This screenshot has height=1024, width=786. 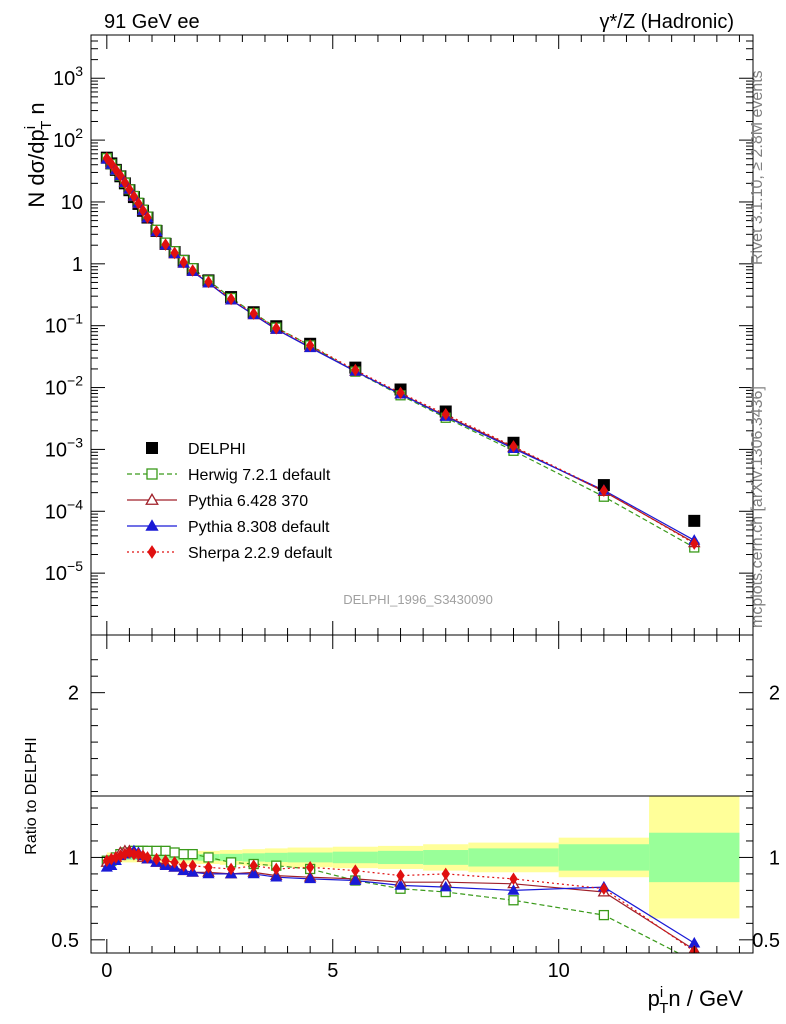 I want to click on uncertainty-bands, so click(x=423, y=857).